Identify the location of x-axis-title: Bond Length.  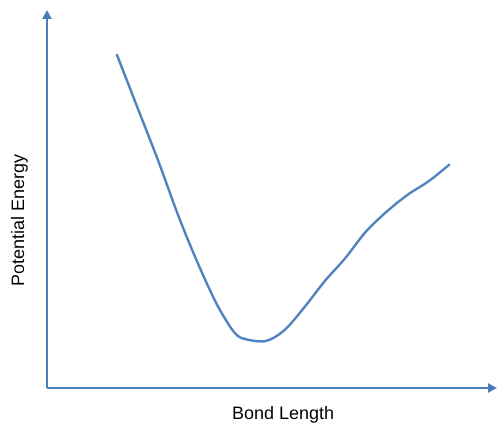
(283, 413).